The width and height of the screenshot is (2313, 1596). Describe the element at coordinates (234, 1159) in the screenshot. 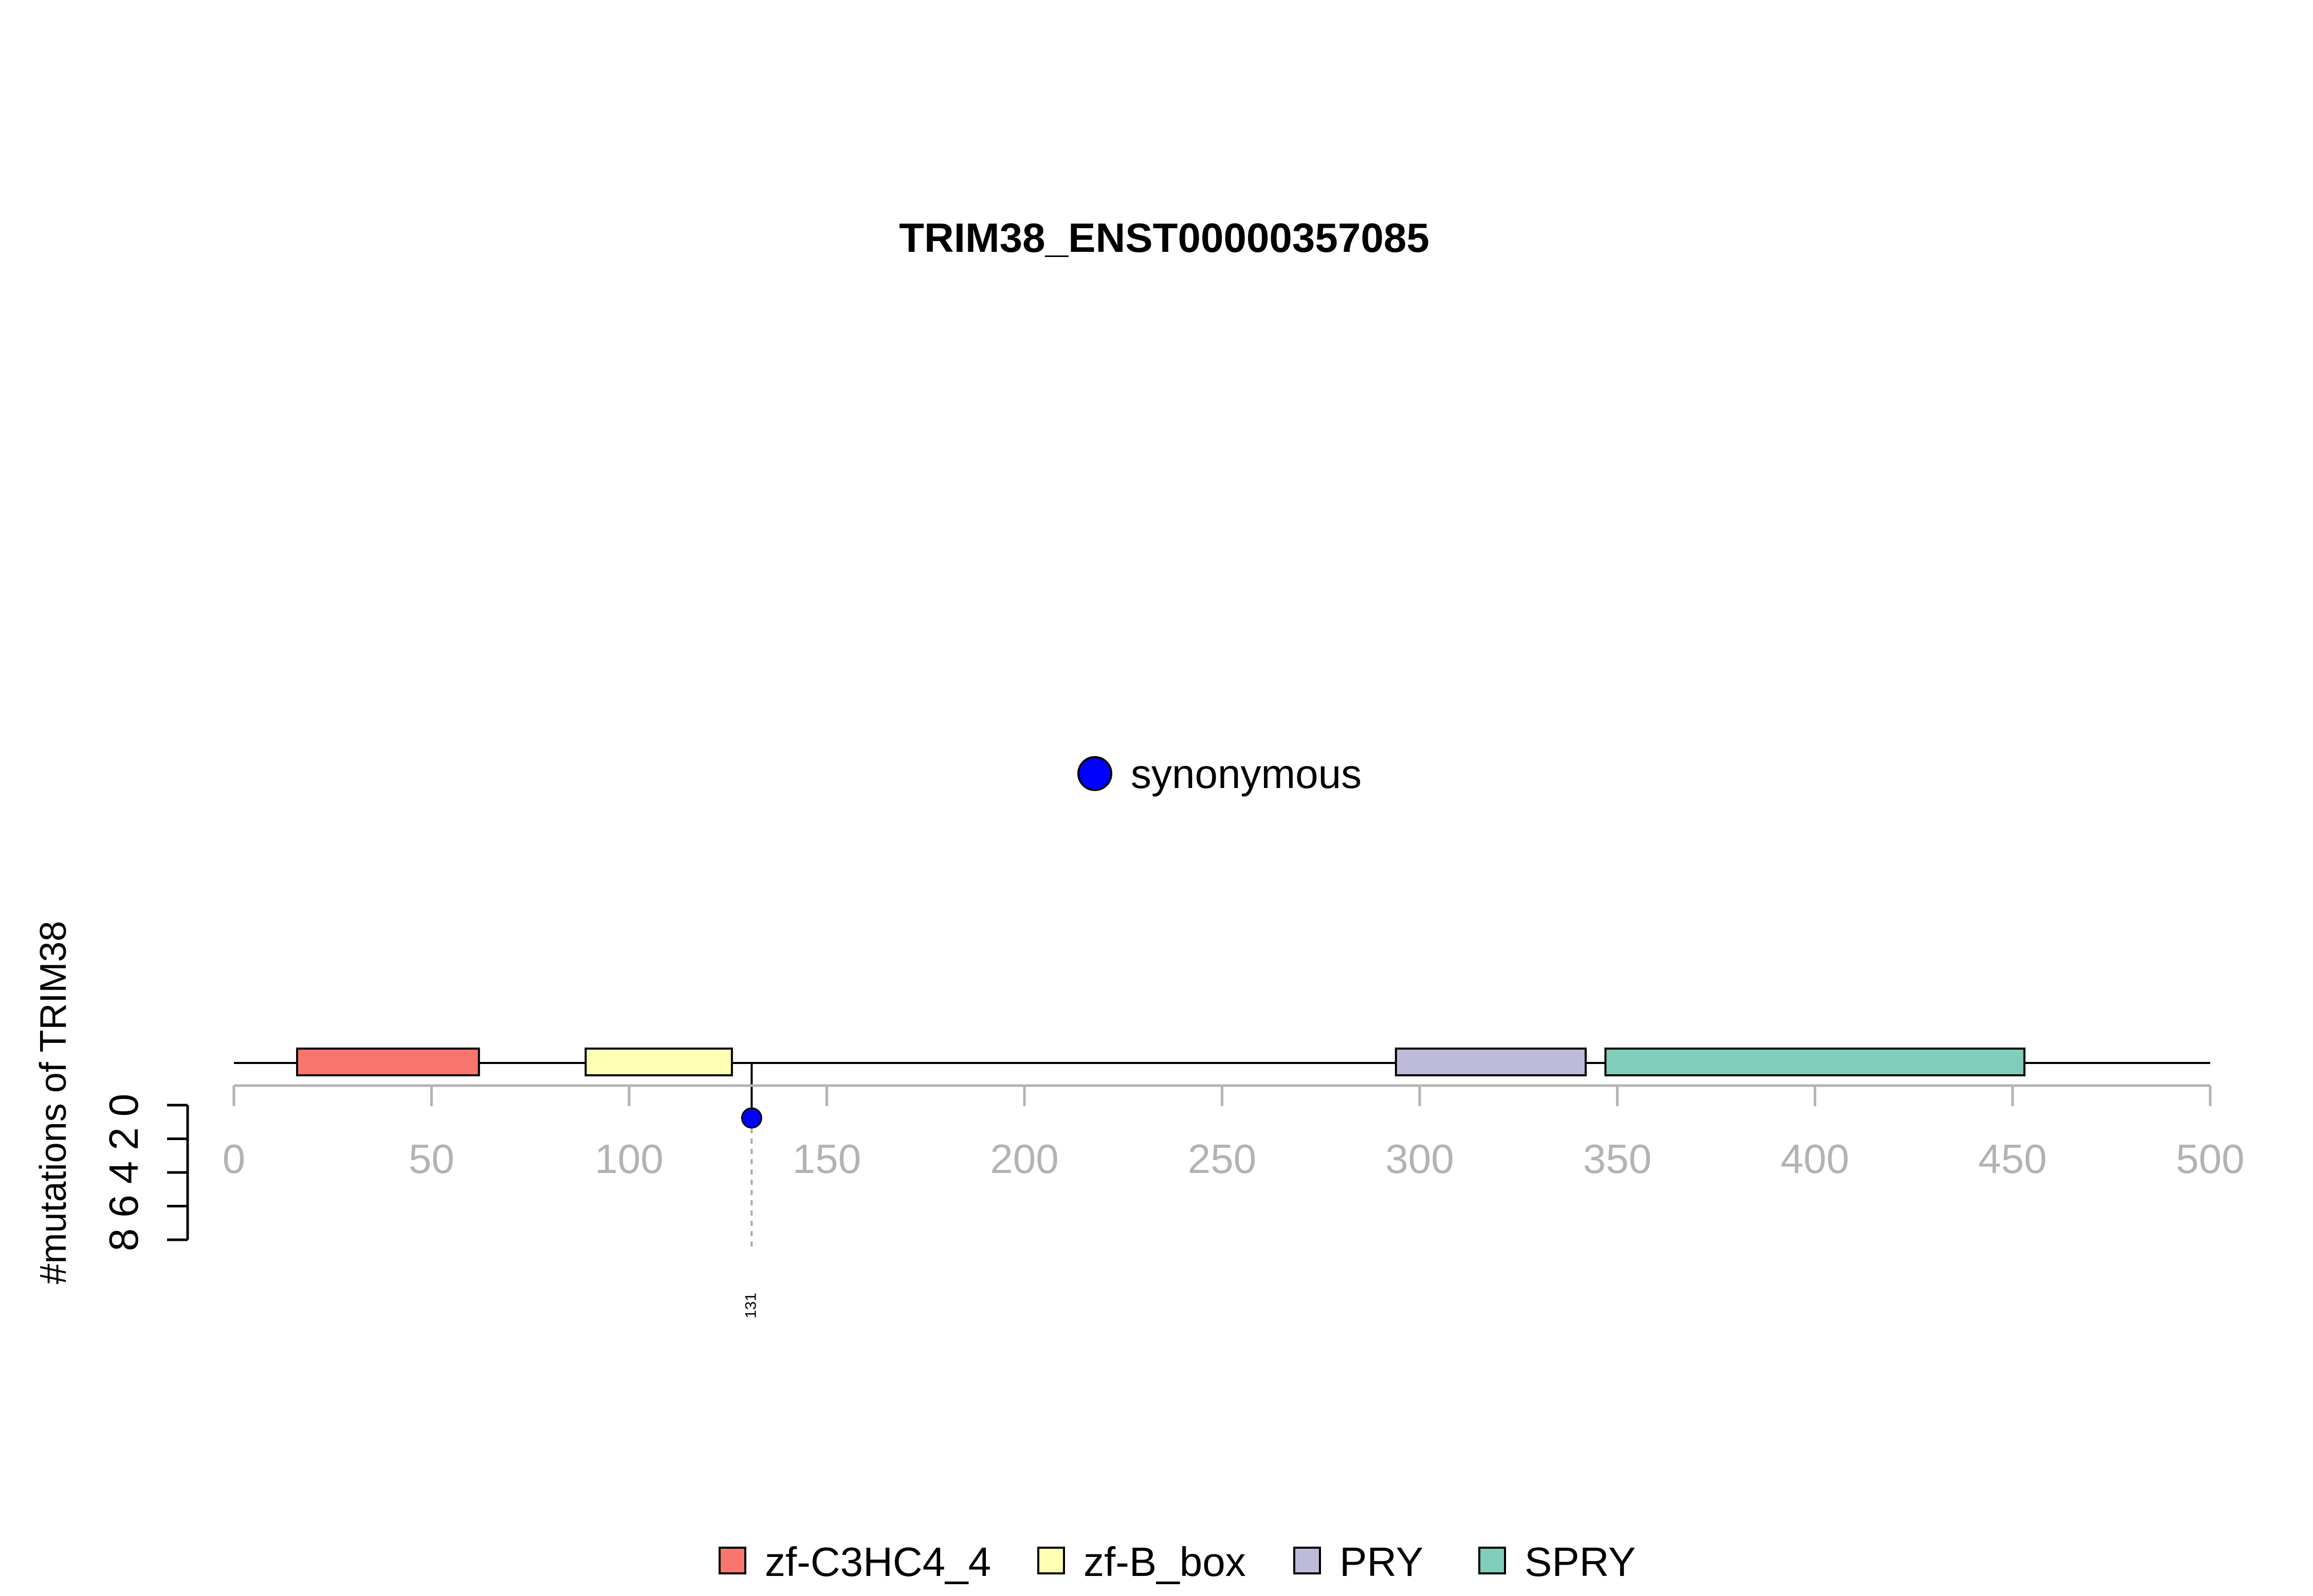

I see `x-tick-label: 0` at that location.